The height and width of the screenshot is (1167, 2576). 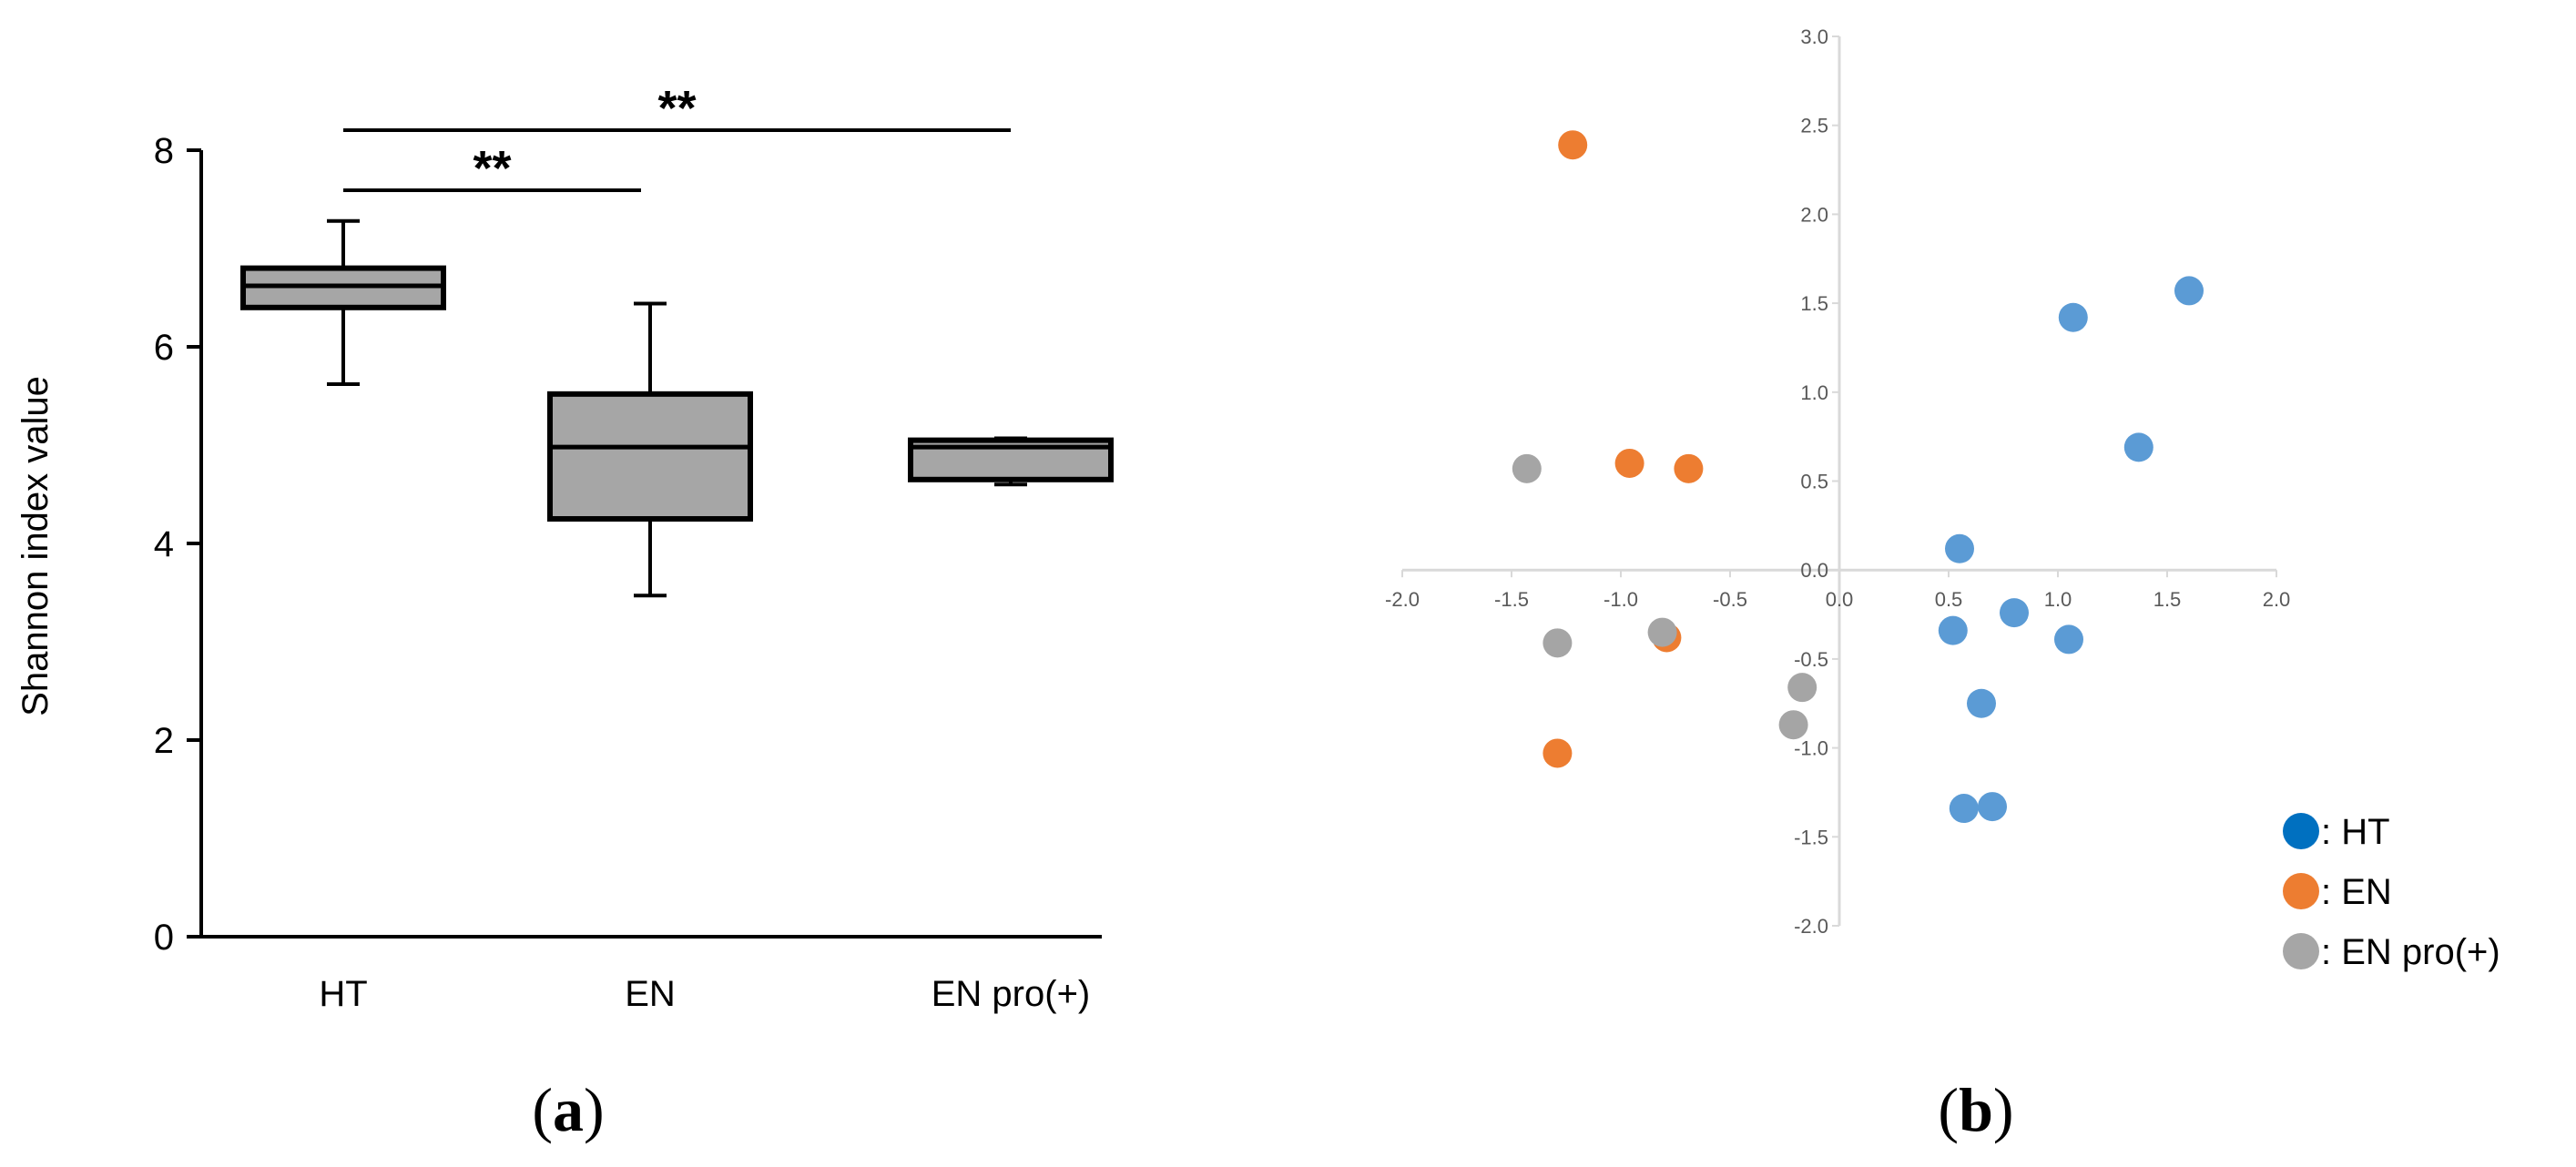 What do you see at coordinates (1814, 392) in the screenshot?
I see `y-tick-label-b: 1.0` at bounding box center [1814, 392].